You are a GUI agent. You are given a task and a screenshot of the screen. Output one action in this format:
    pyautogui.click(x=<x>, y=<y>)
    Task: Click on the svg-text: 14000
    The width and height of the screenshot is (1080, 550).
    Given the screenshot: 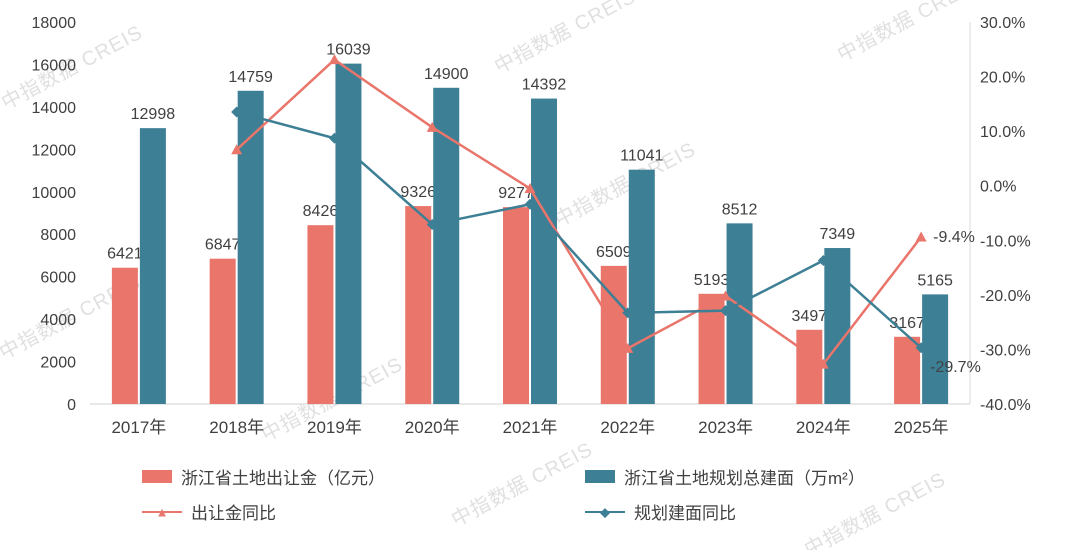 What is the action you would take?
    pyautogui.click(x=54, y=108)
    